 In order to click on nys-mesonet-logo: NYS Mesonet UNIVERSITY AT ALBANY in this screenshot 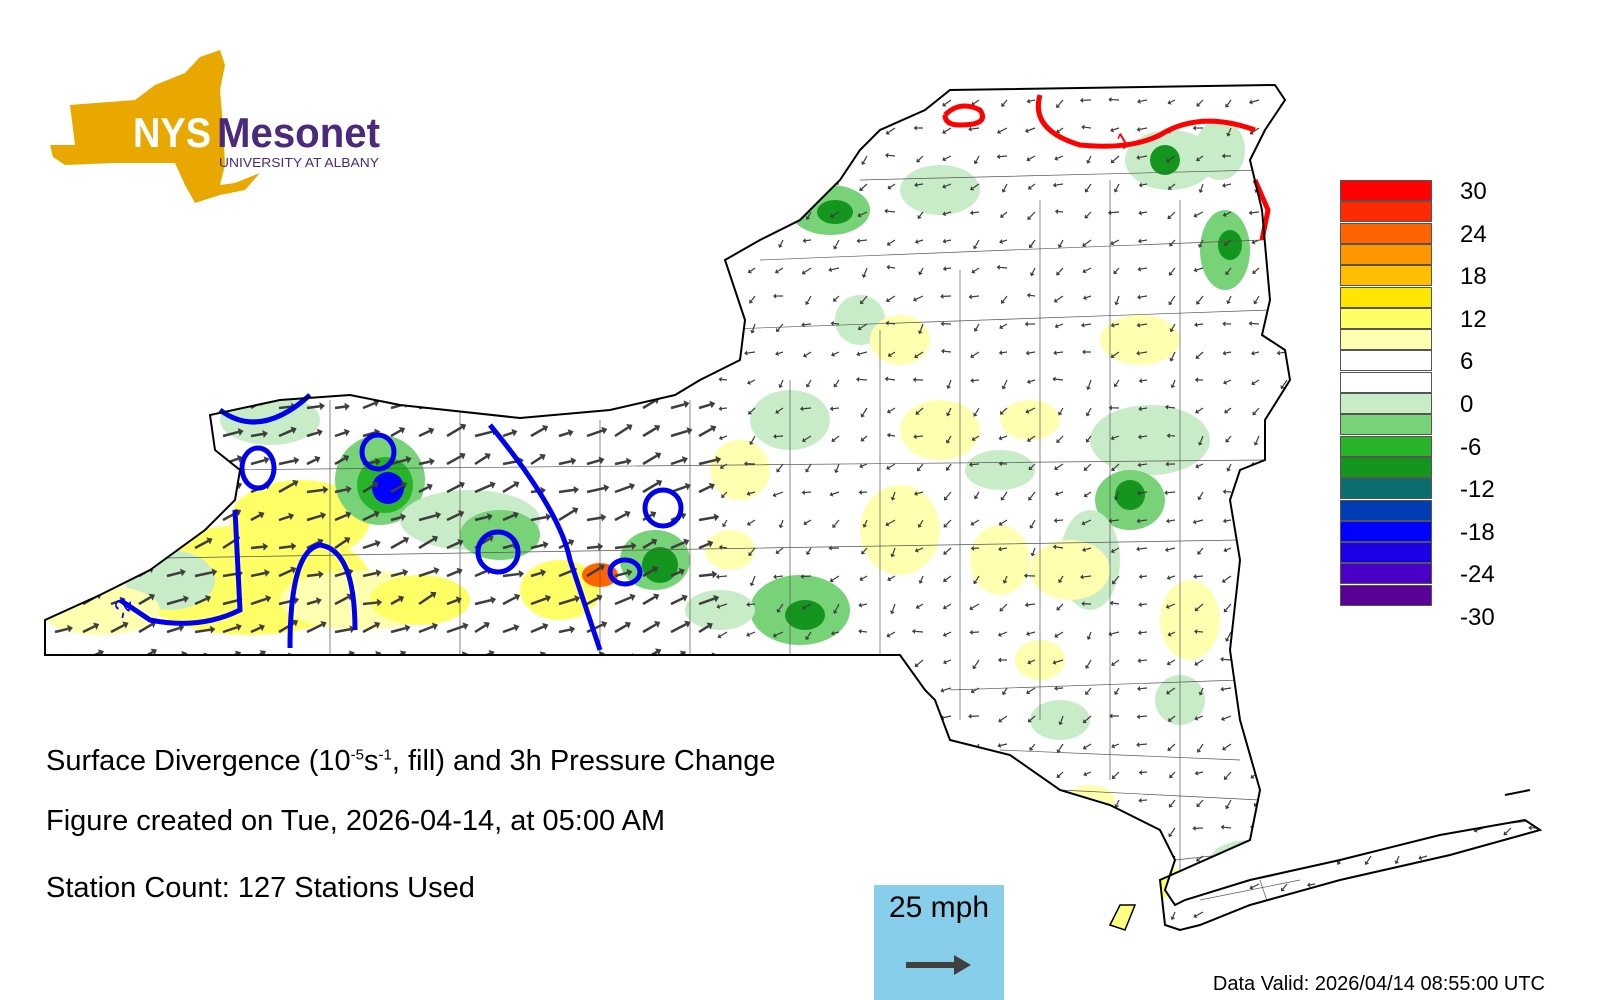, I will do `click(215, 126)`.